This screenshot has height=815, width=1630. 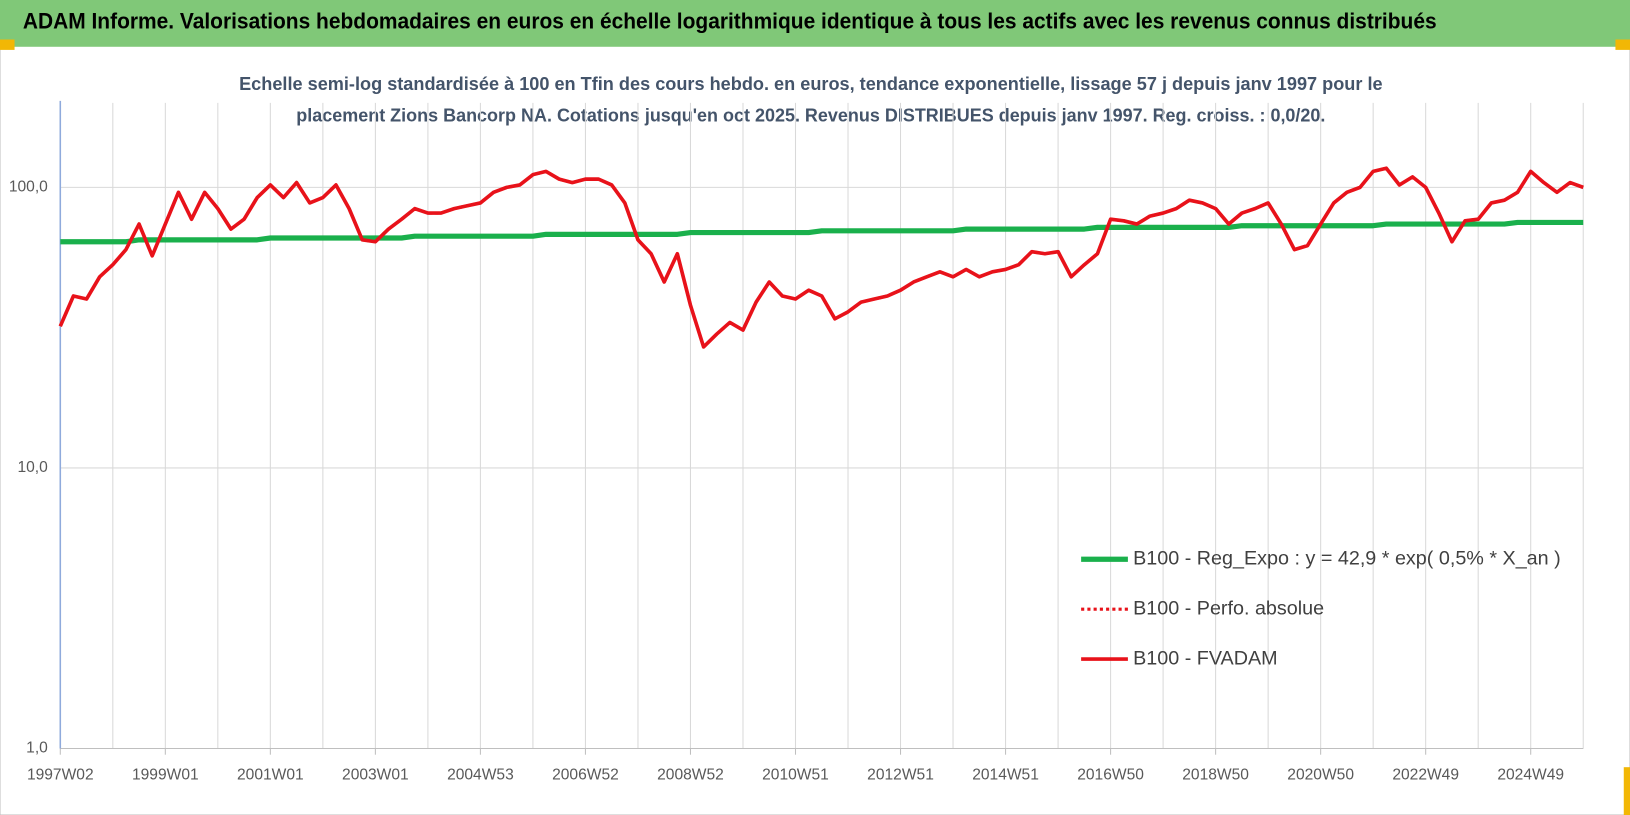 What do you see at coordinates (37, 748) in the screenshot?
I see `y-tick-label: 1,0` at bounding box center [37, 748].